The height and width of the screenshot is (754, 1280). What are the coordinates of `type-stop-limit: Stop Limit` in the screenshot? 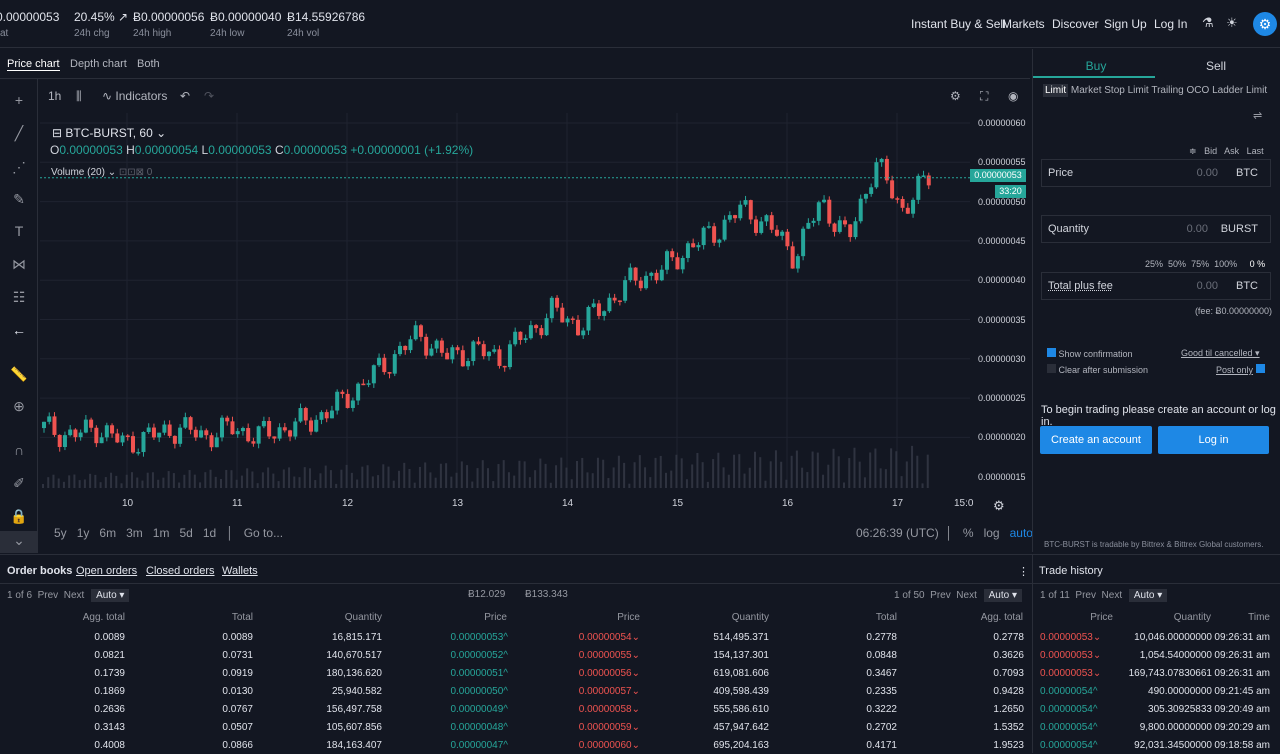 It's located at (1126, 90).